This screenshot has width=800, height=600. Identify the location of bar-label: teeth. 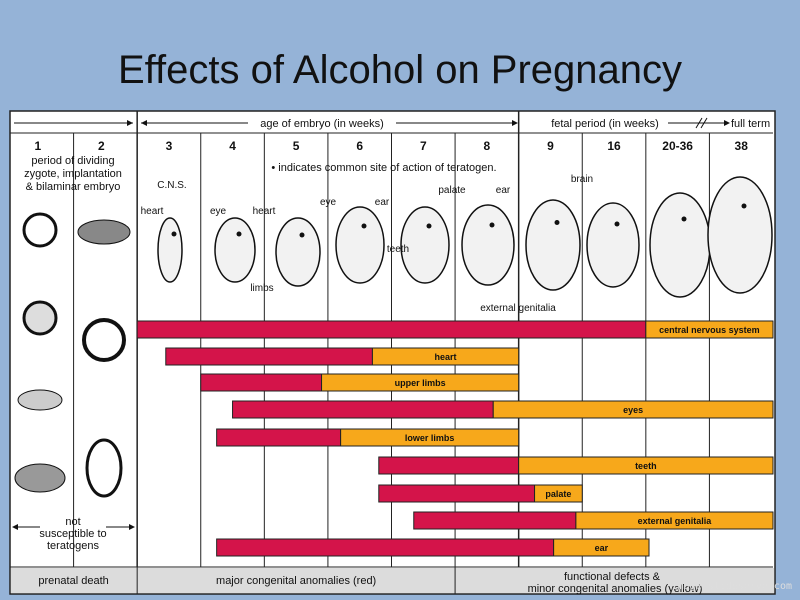
(646, 466).